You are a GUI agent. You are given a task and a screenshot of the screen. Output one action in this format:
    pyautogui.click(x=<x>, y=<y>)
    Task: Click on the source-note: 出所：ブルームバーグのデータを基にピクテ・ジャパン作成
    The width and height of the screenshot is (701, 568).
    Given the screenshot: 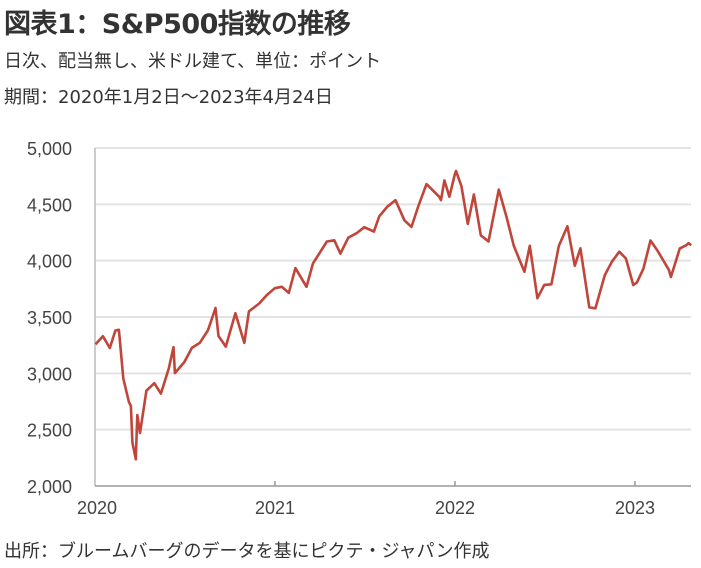 What is the action you would take?
    pyautogui.click(x=247, y=551)
    